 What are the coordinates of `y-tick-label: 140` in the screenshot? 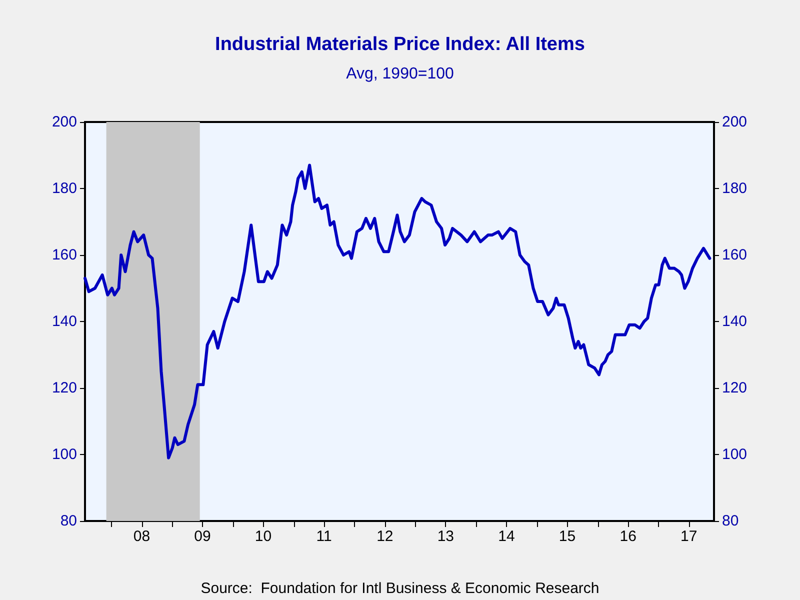 It's located at (64, 321).